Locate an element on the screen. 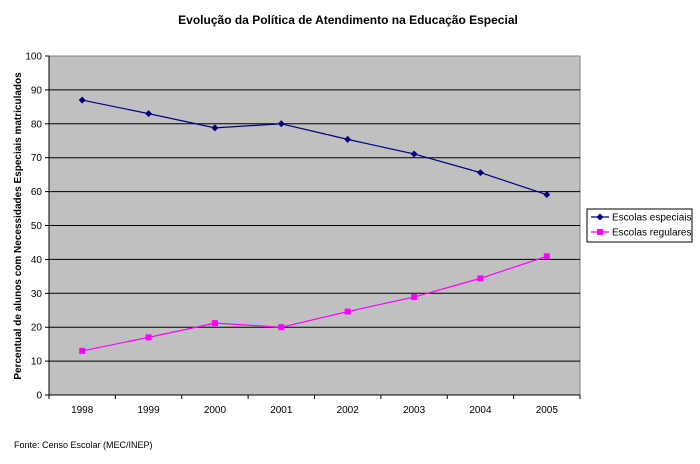  y-tick-label: 60 is located at coordinates (37, 192).